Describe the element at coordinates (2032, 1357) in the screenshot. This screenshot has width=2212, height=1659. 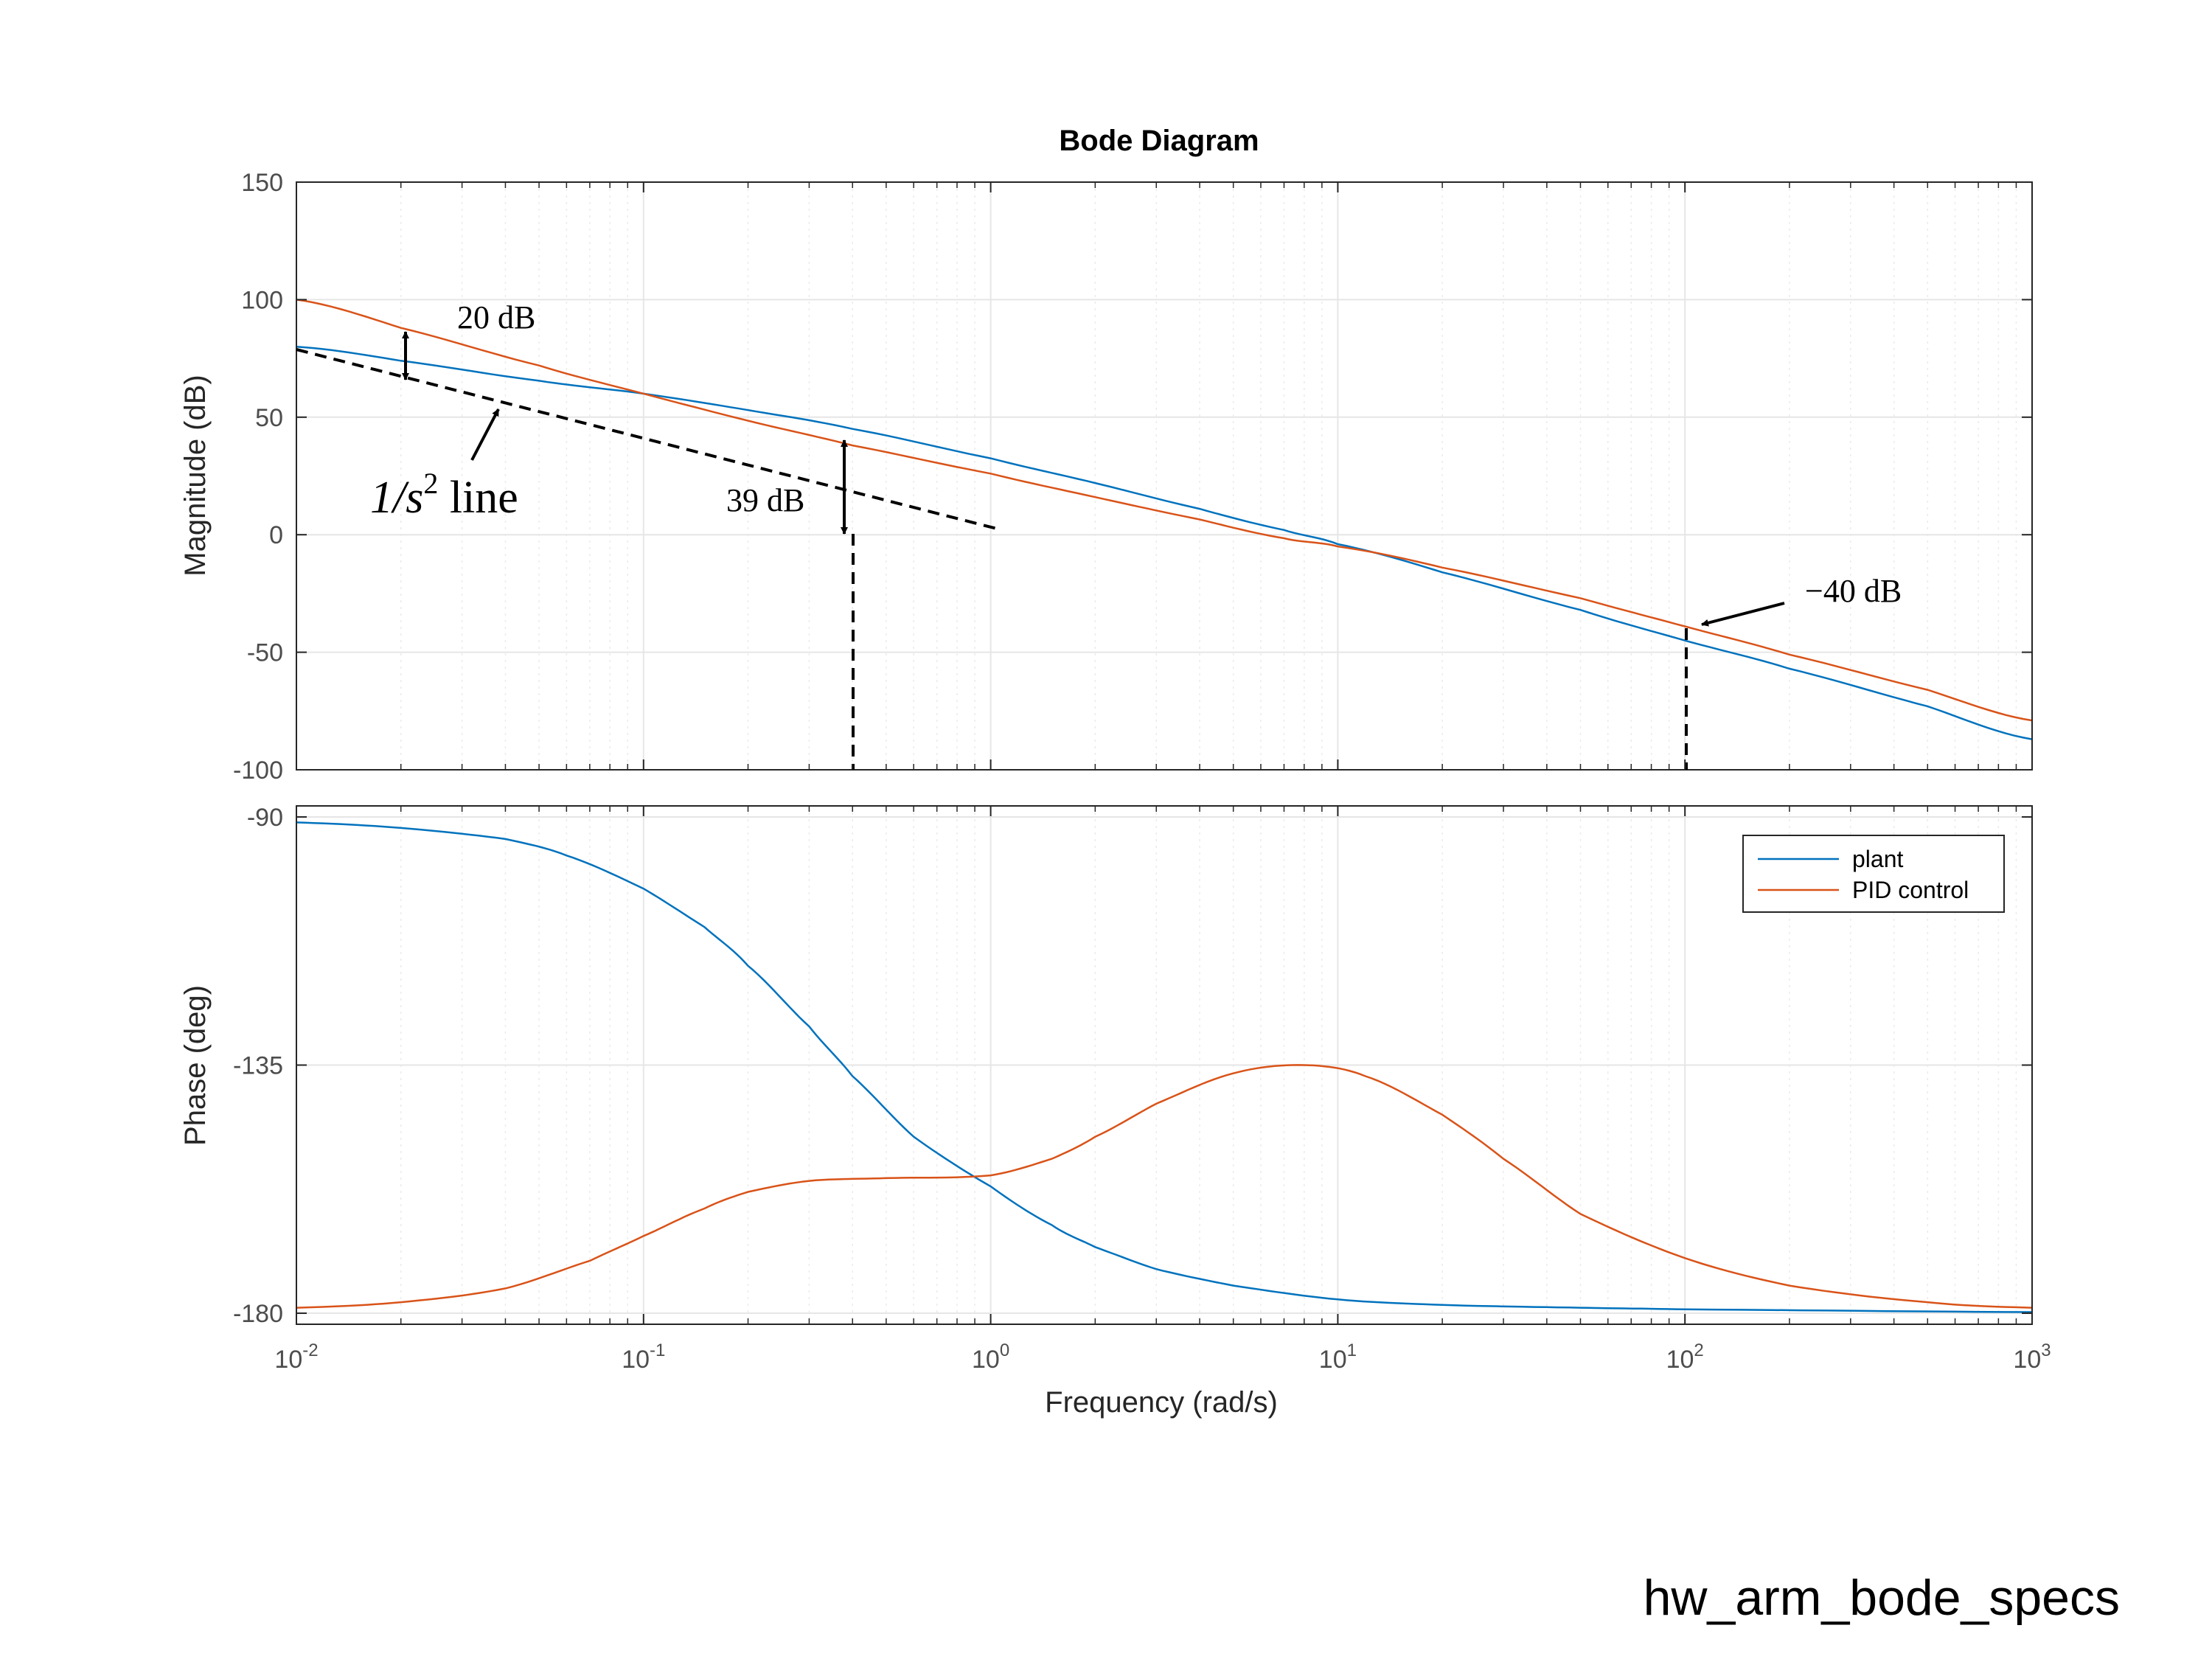
I see `x-tick-label: 10³` at that location.